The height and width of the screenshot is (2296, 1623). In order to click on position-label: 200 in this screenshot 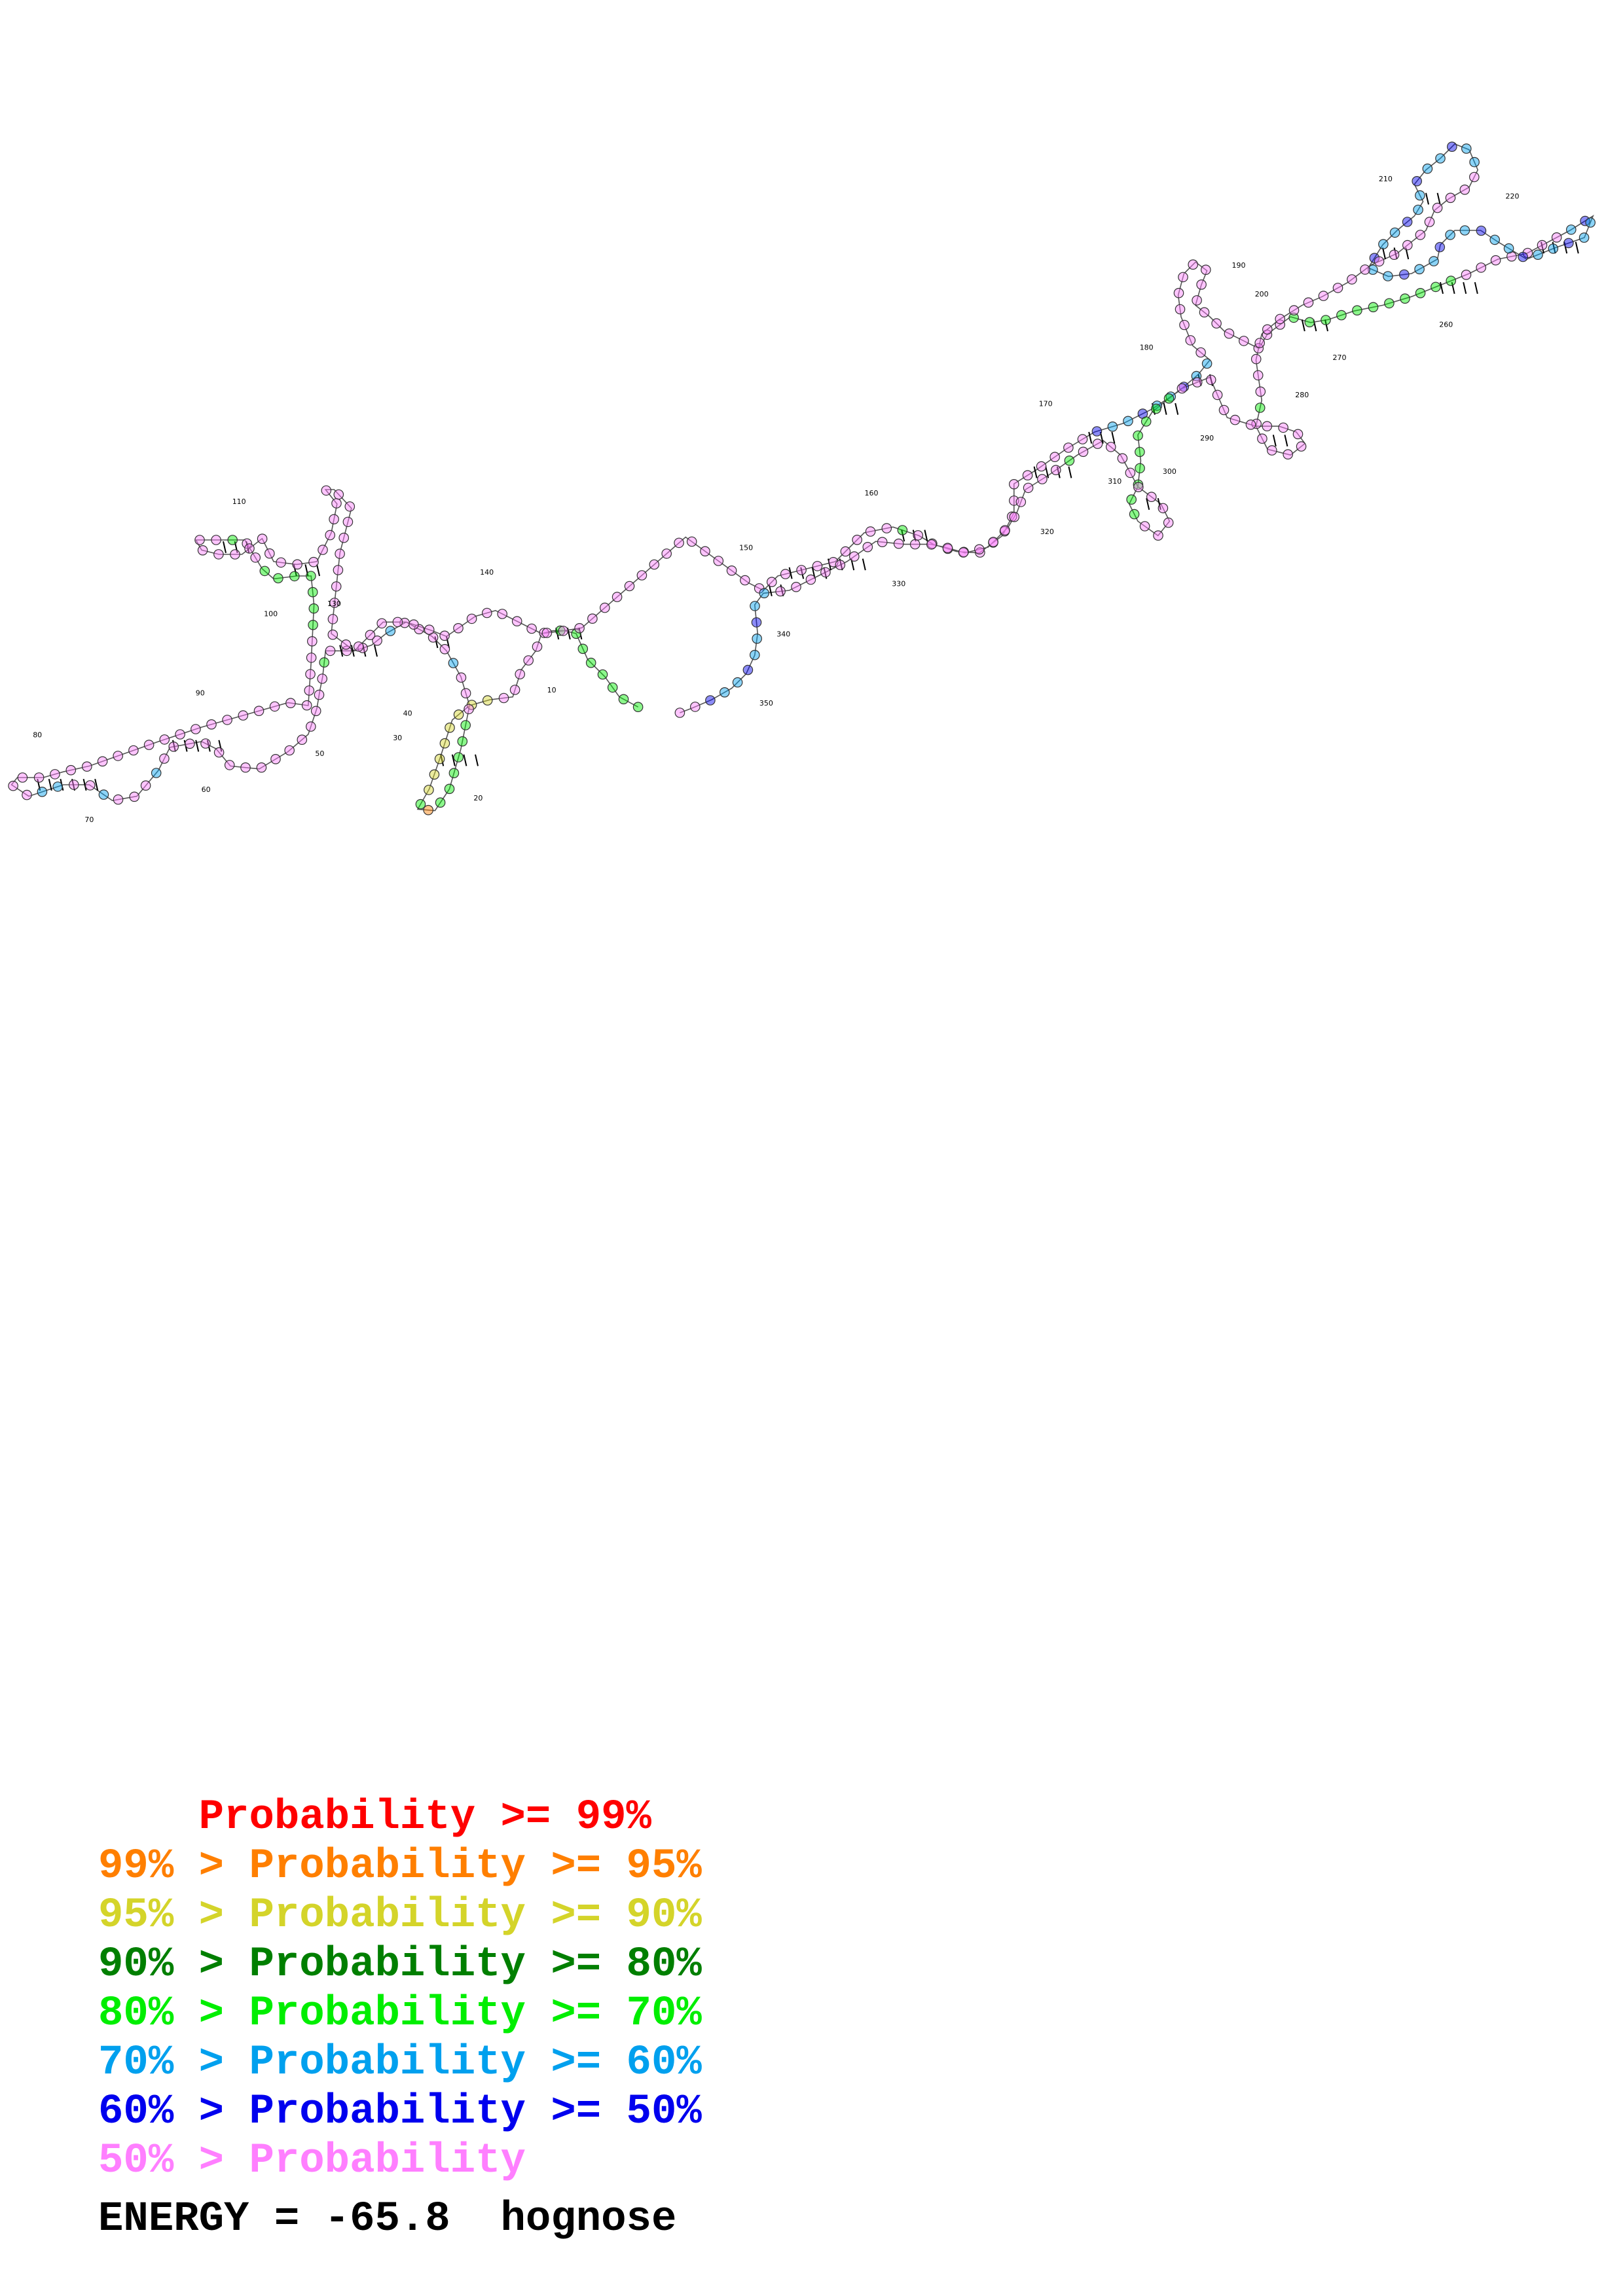, I will do `click(1262, 294)`.